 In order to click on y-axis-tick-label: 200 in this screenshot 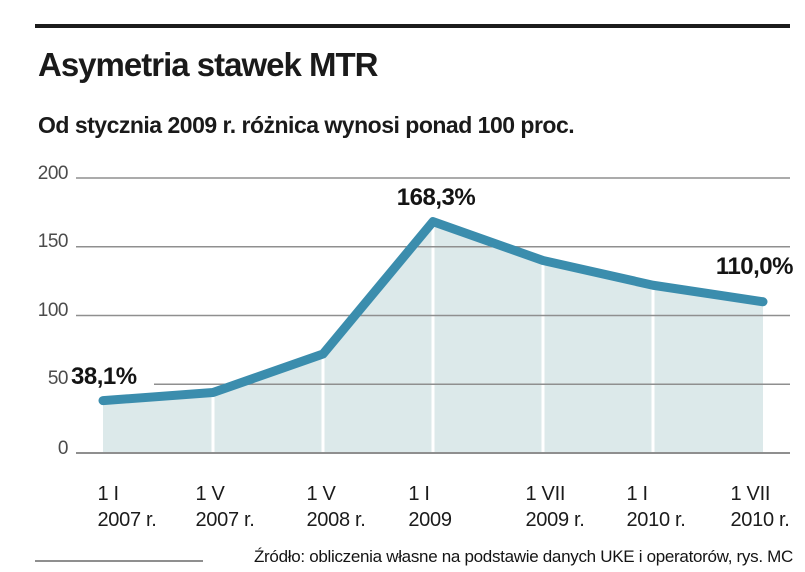, I will do `click(53, 173)`.